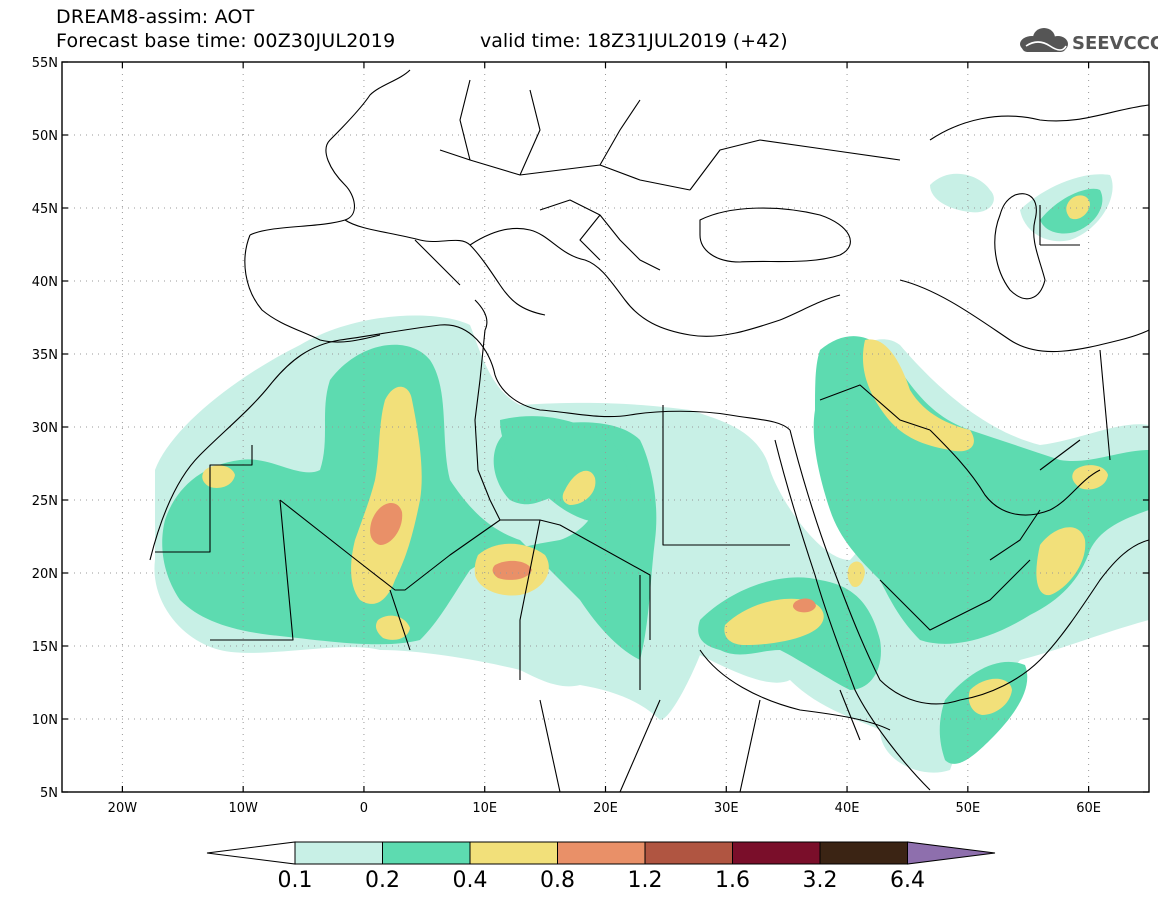 The width and height of the screenshot is (1165, 905). I want to click on aot-band-0.8, so click(593, 557).